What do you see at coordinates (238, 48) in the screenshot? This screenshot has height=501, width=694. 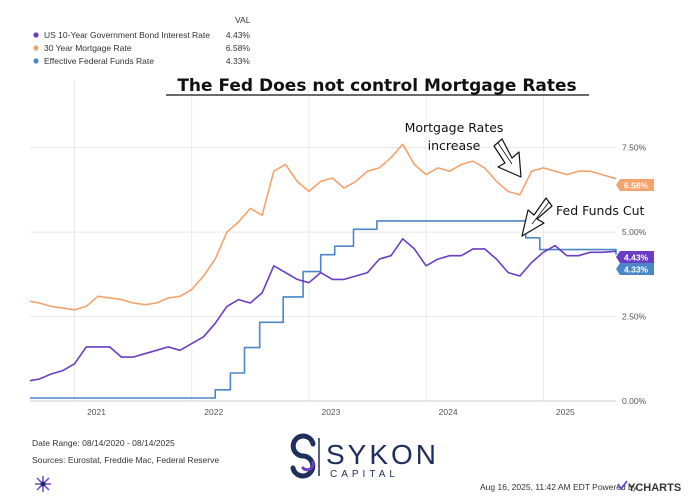 I see `legend-value-mortgage: 6.58%` at bounding box center [238, 48].